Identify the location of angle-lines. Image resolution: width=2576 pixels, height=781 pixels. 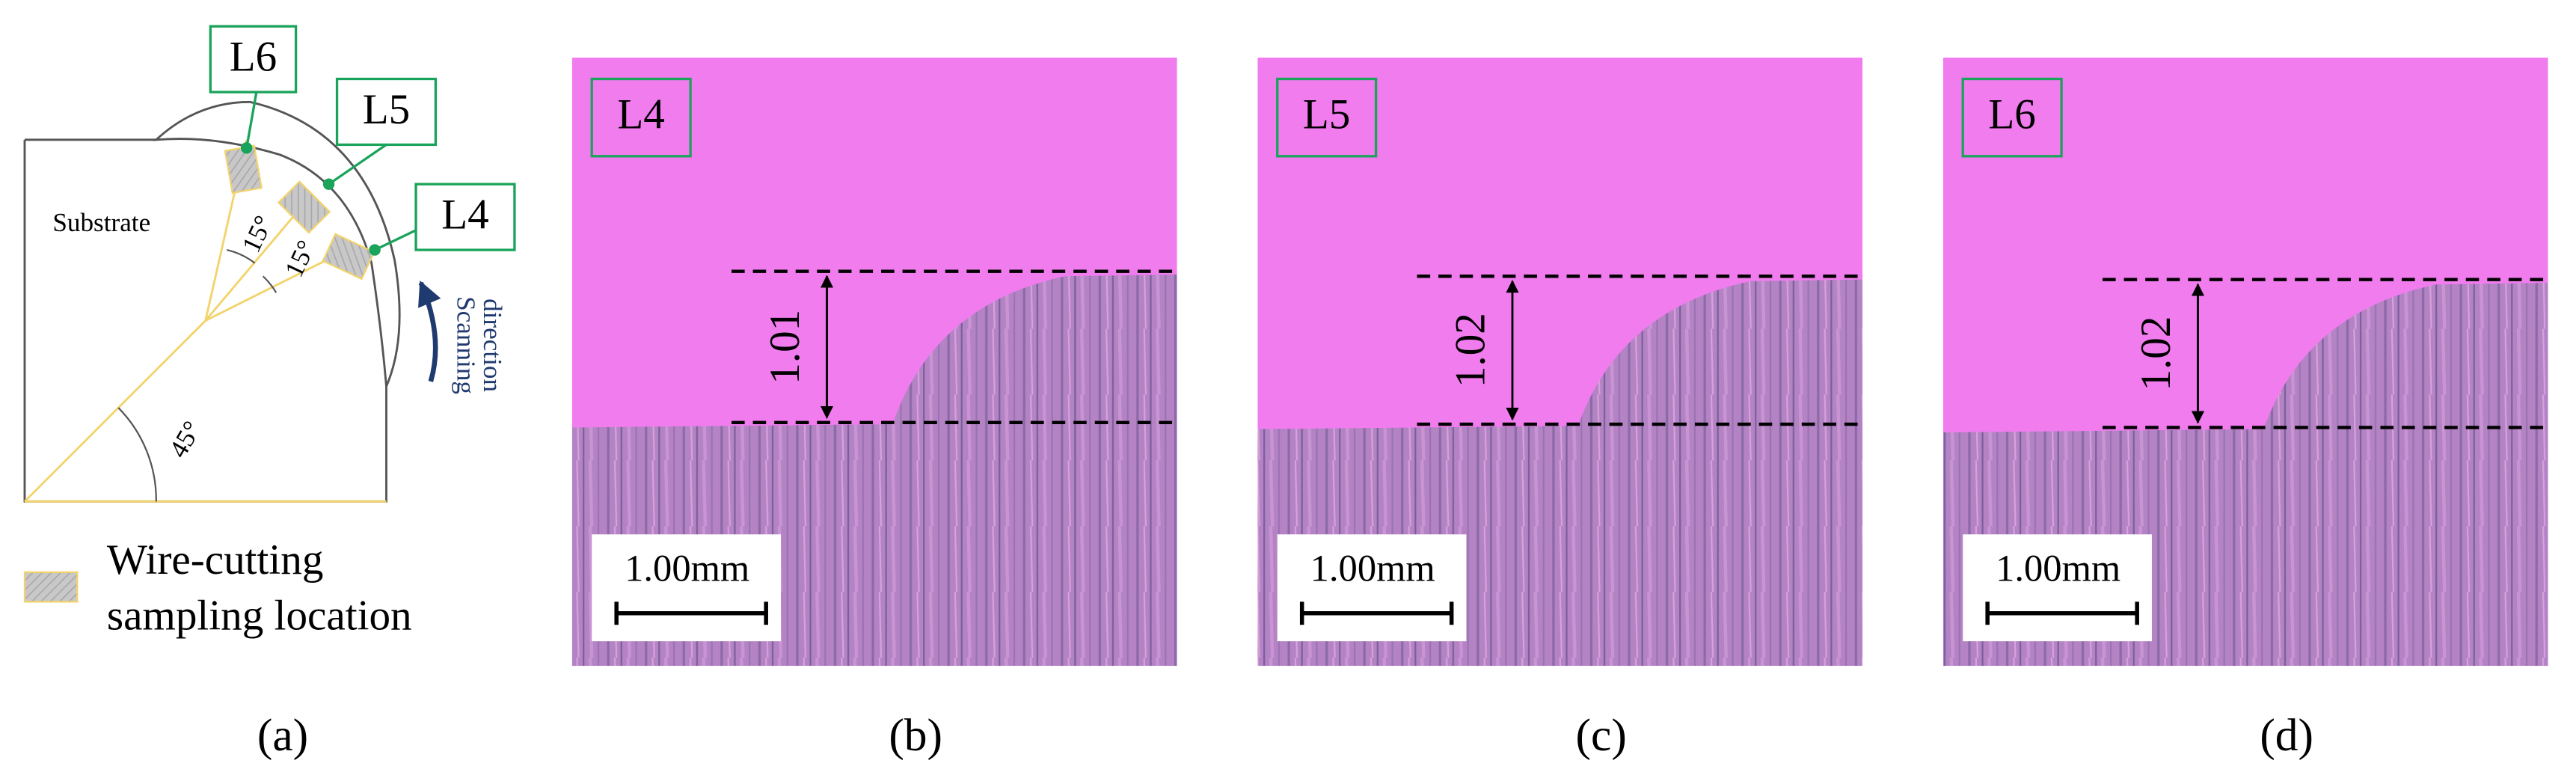
(205, 321).